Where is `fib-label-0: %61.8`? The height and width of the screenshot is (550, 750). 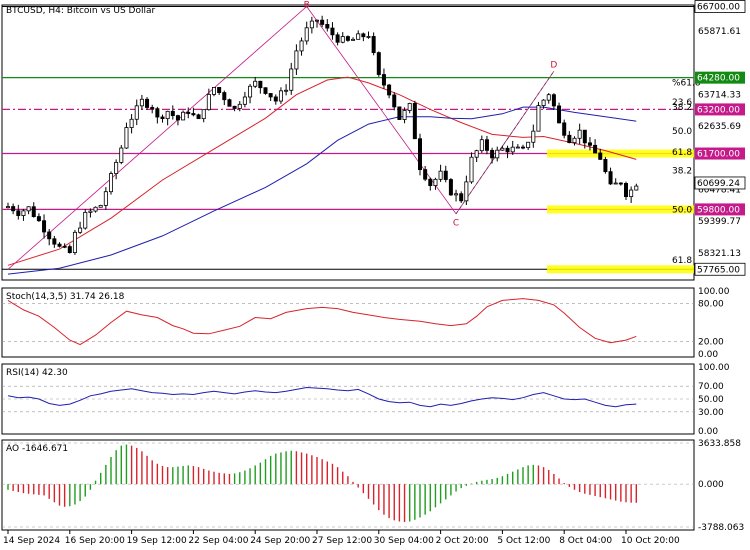
fib-label-0: %61.8 is located at coordinates (686, 83).